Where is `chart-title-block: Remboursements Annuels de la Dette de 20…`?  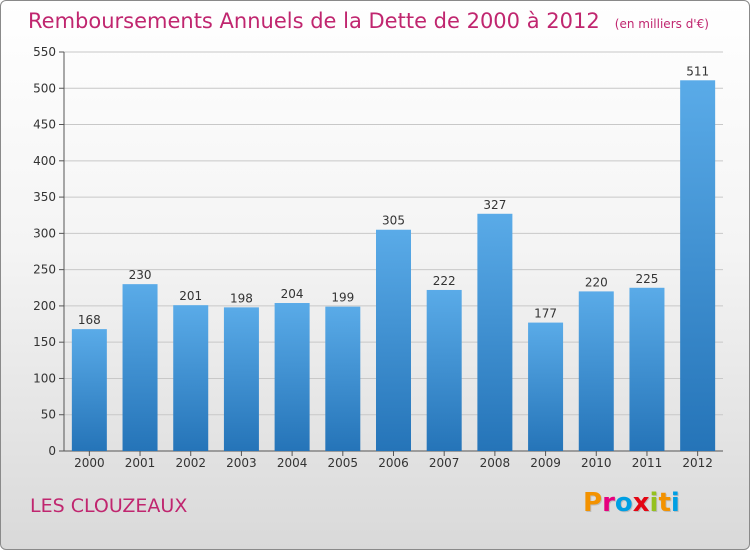
chart-title-block: Remboursements Annuels de la Dette de 20… is located at coordinates (368, 21).